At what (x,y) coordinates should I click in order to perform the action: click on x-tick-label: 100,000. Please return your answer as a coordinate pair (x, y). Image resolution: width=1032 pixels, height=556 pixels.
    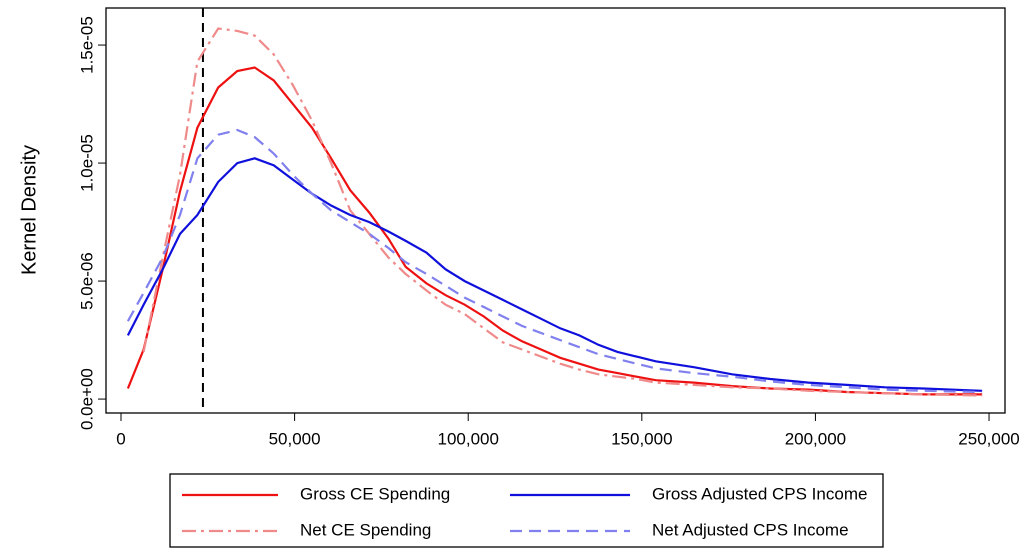
    Looking at the image, I should click on (467, 438).